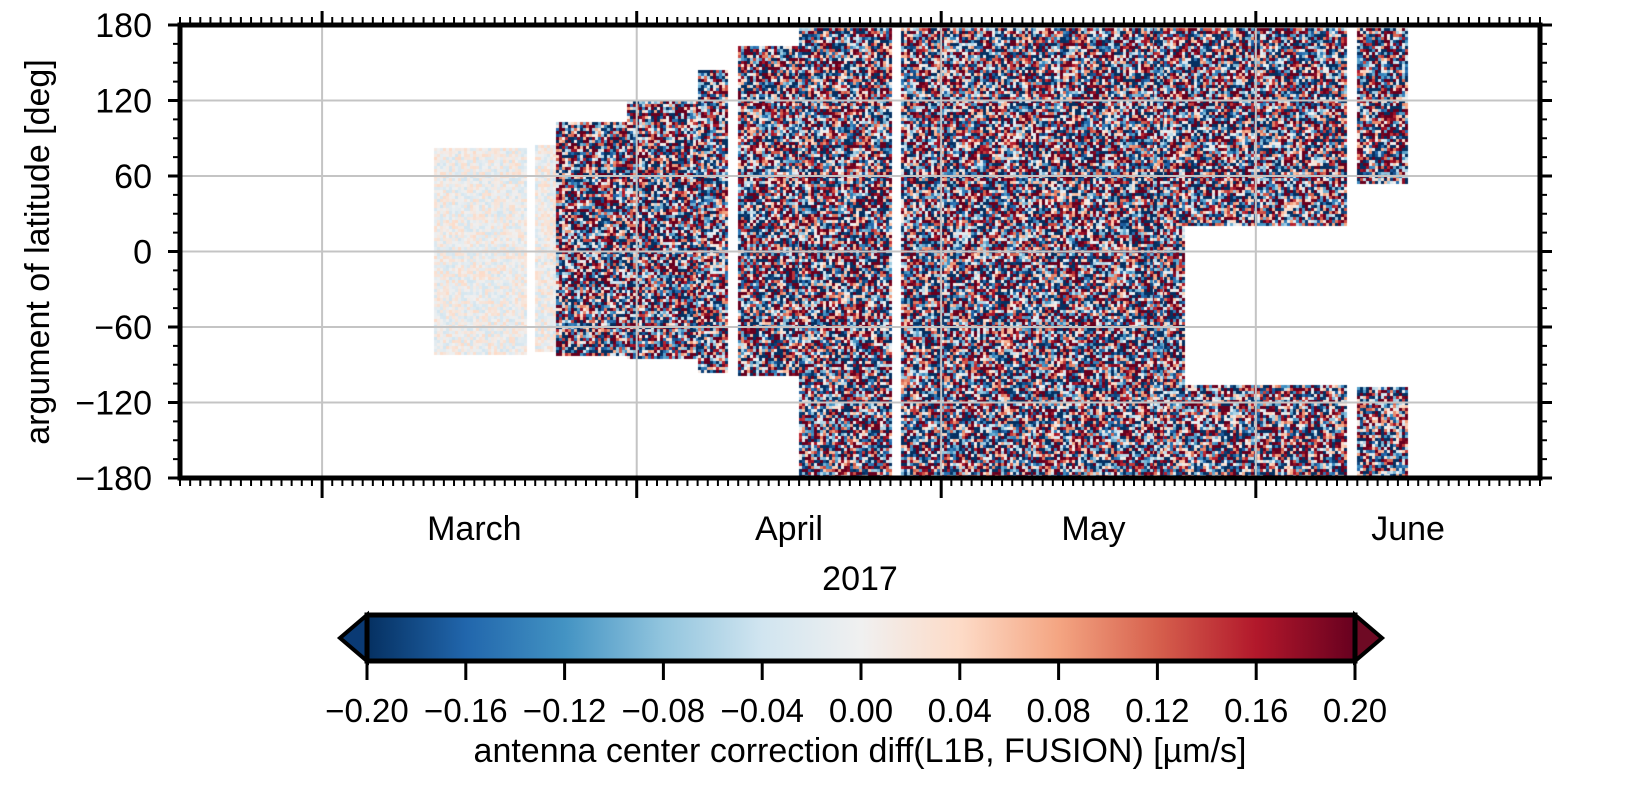 This screenshot has height=811, width=1632. Describe the element at coordinates (113, 479) in the screenshot. I see `y-tick-label: −180` at that location.